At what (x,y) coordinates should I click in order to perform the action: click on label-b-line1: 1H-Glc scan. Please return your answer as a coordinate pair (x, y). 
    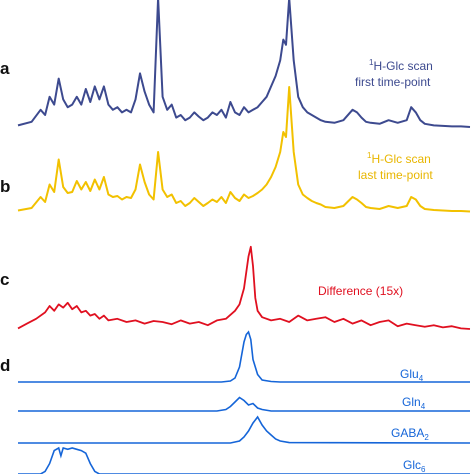
    Looking at the image, I should click on (399, 158).